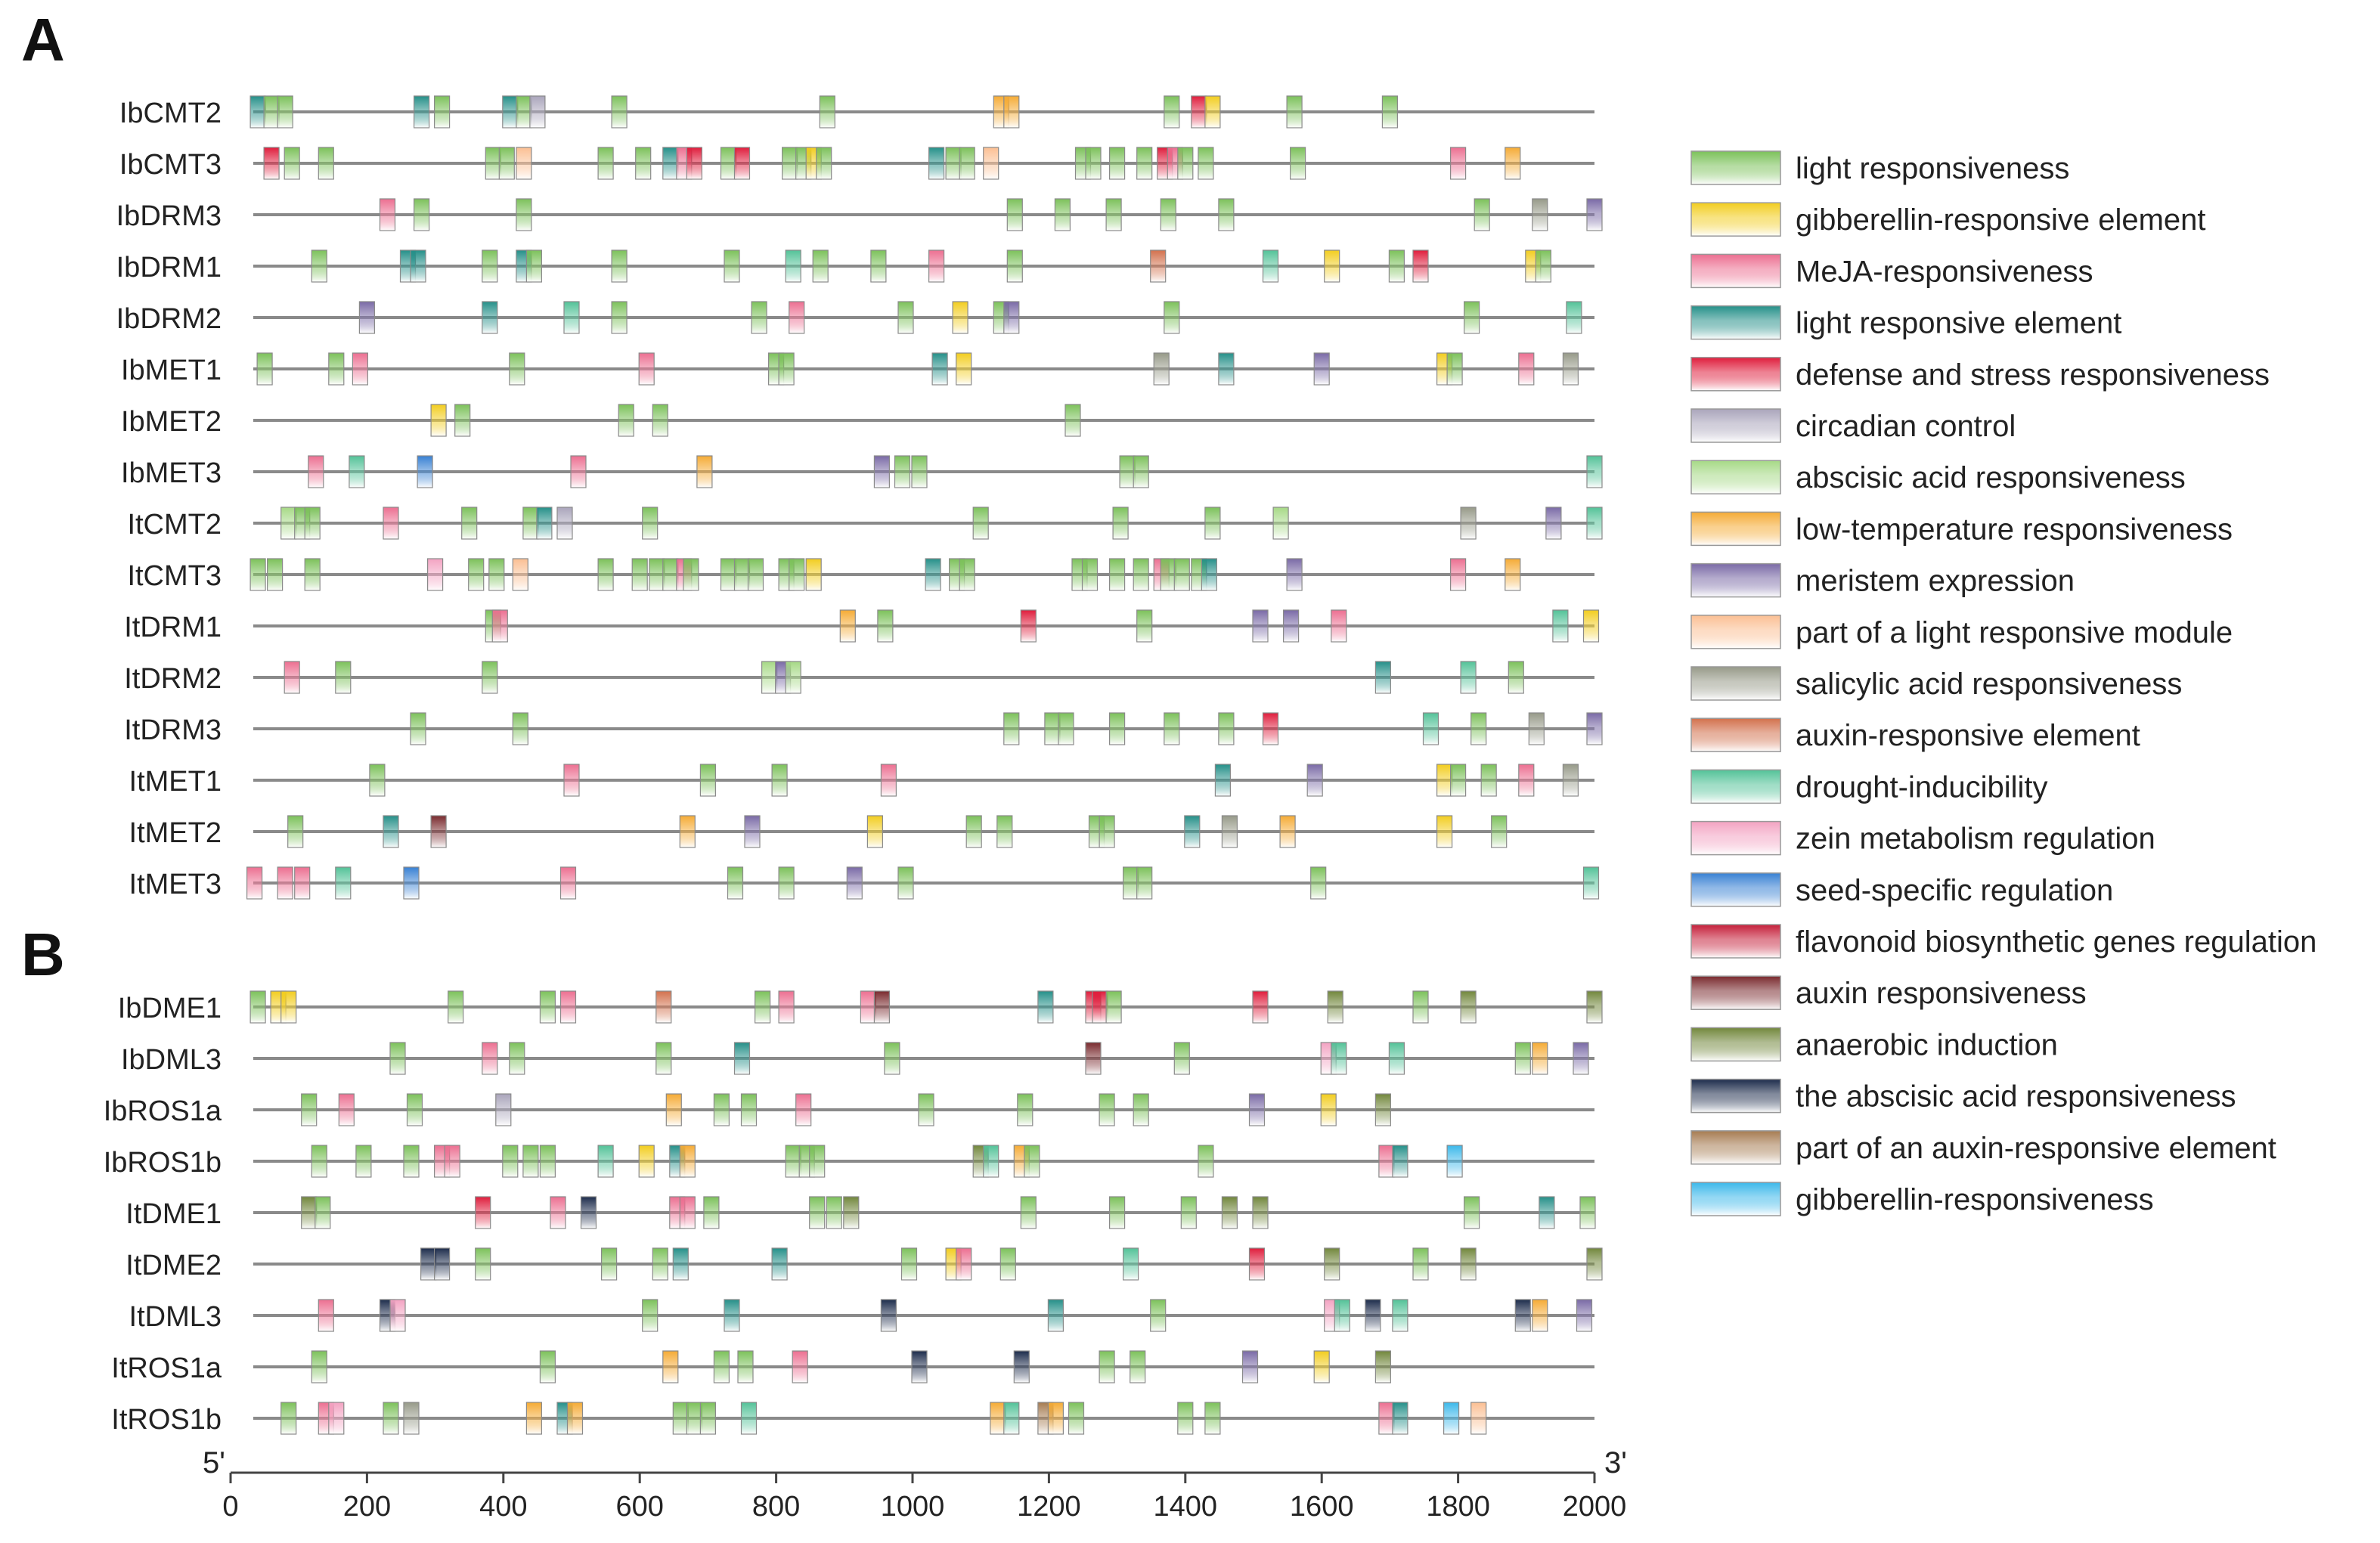 The width and height of the screenshot is (2380, 1543). What do you see at coordinates (2003, 941) in the screenshot?
I see `legend-item-flav: flavonoid biosynthetic genes regulation` at bounding box center [2003, 941].